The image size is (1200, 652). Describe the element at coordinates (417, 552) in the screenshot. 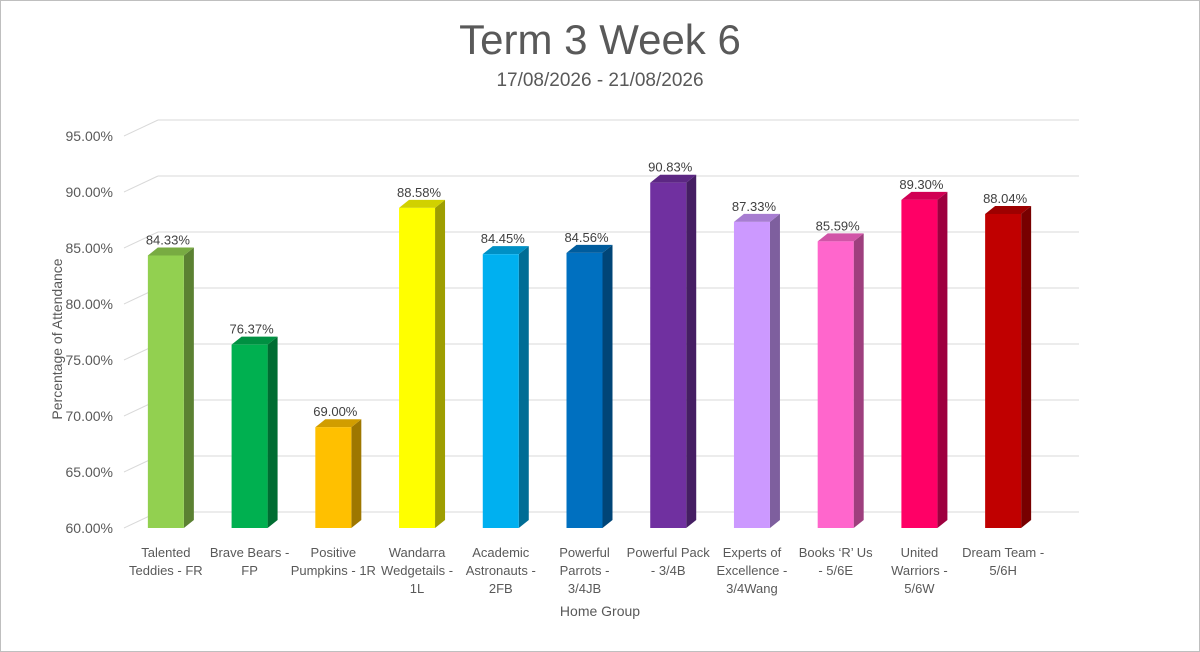

I see `x-tick-label: Wandarra` at that location.